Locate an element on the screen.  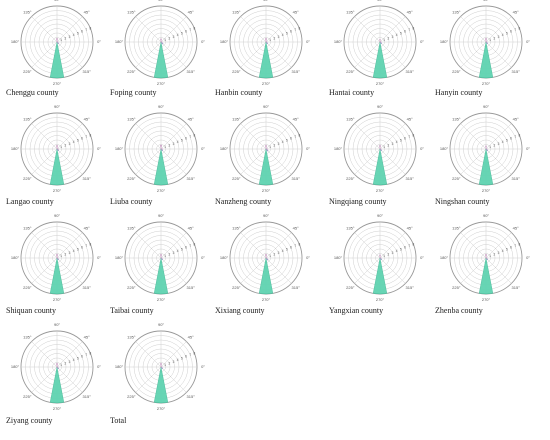
chart-caption: Shiquan county is located at coordinates (31, 310).